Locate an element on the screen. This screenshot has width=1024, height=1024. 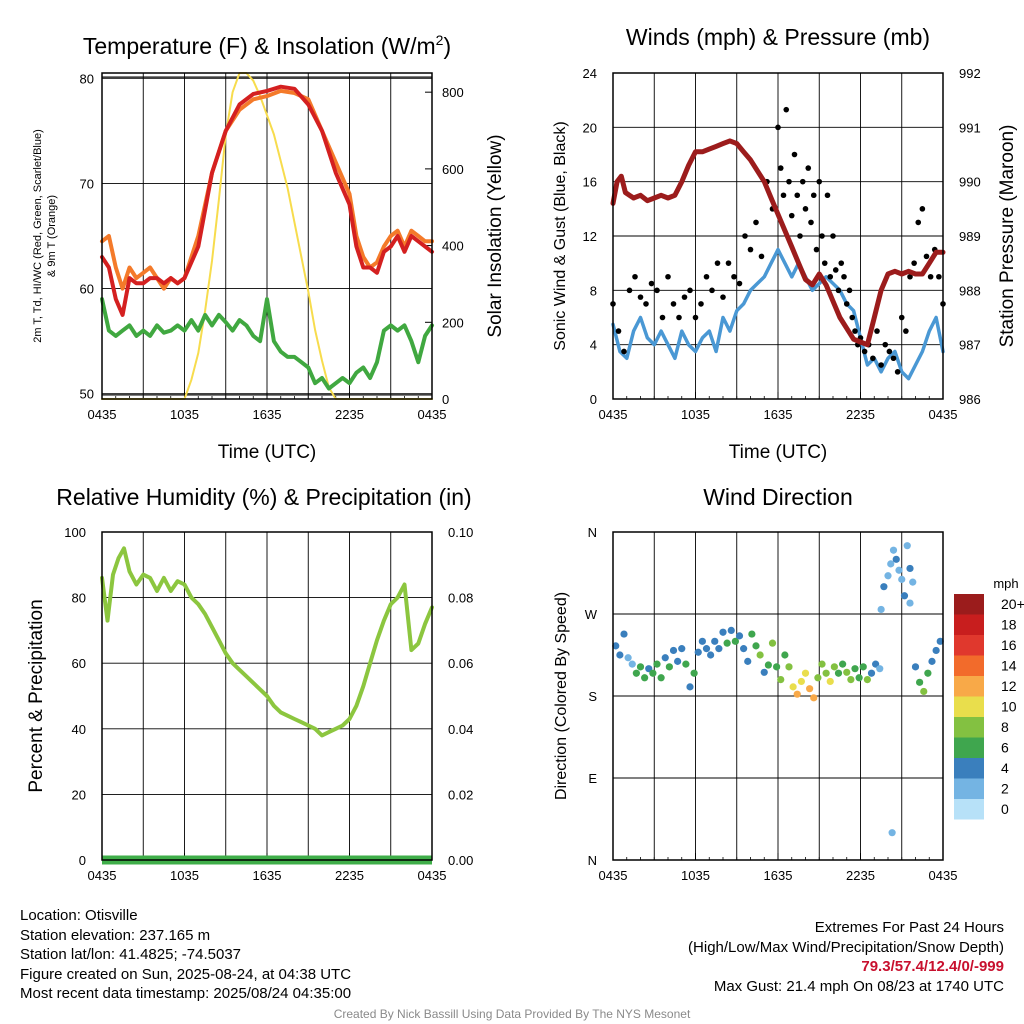
y-right-tick-label: 990 is located at coordinates (970, 182).